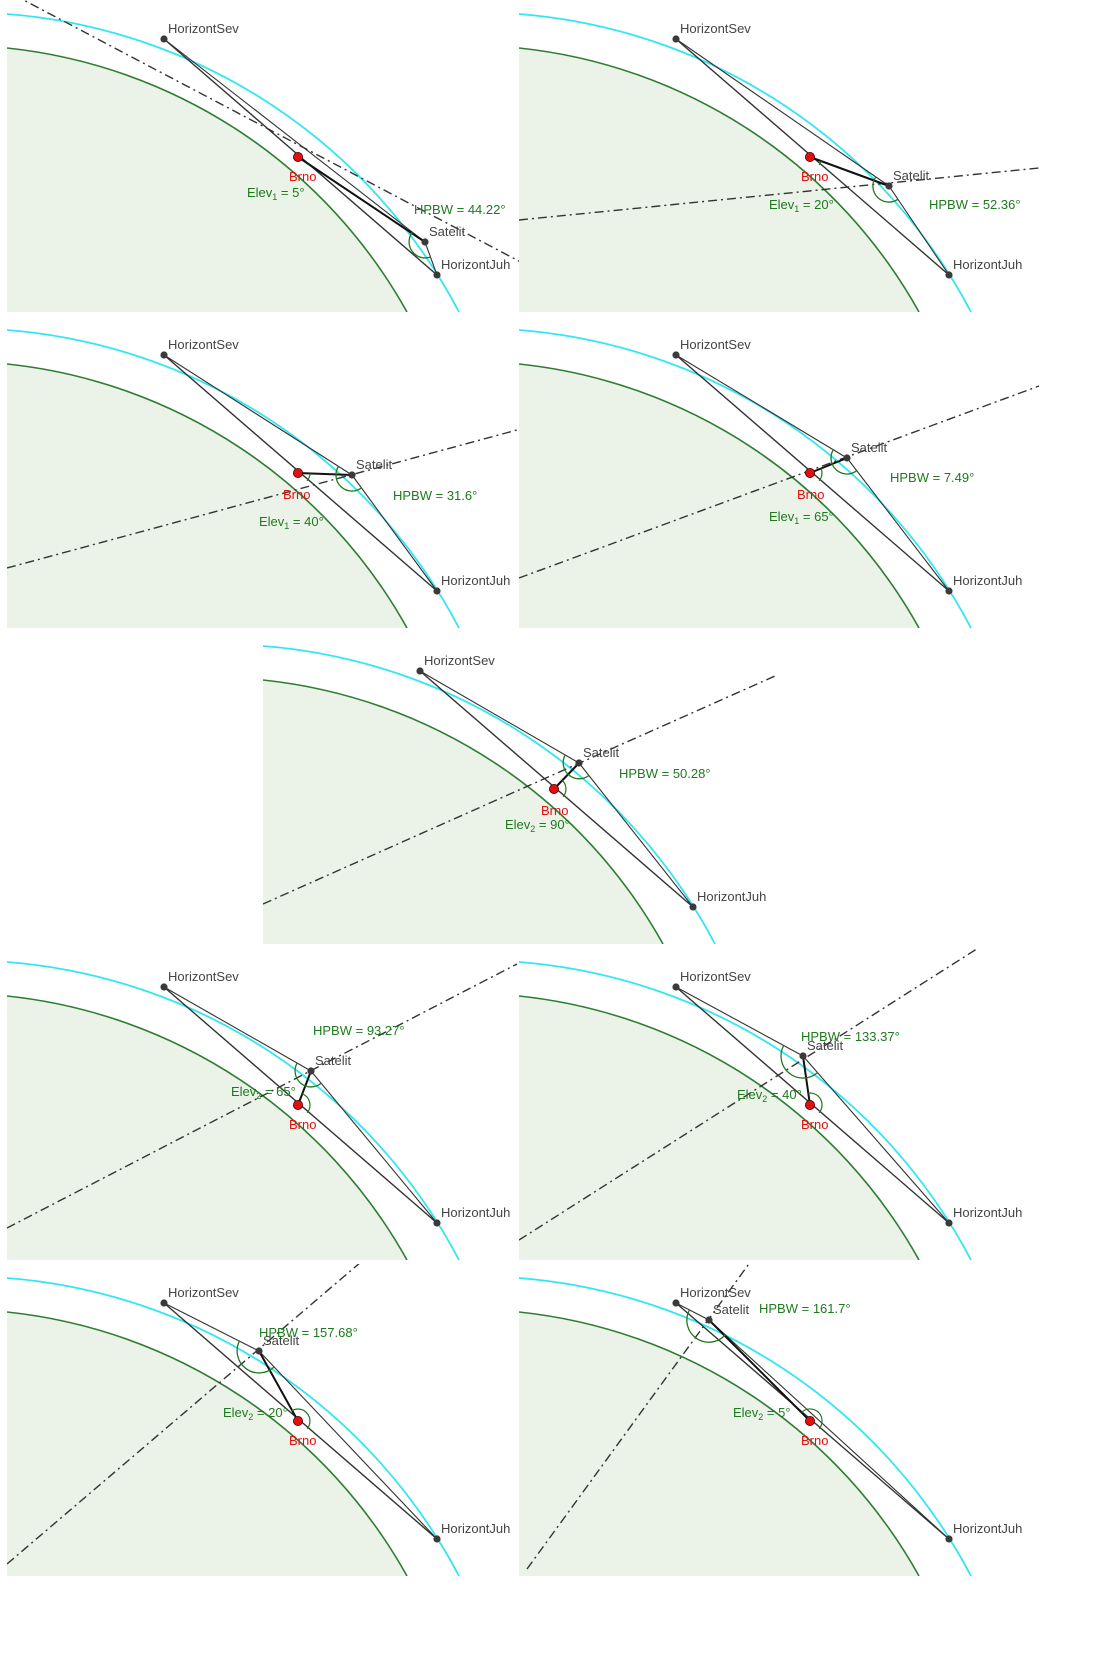 Image resolution: width=1099 pixels, height=1669 pixels. I want to click on hpbw-value: 7.49°, so click(959, 477).